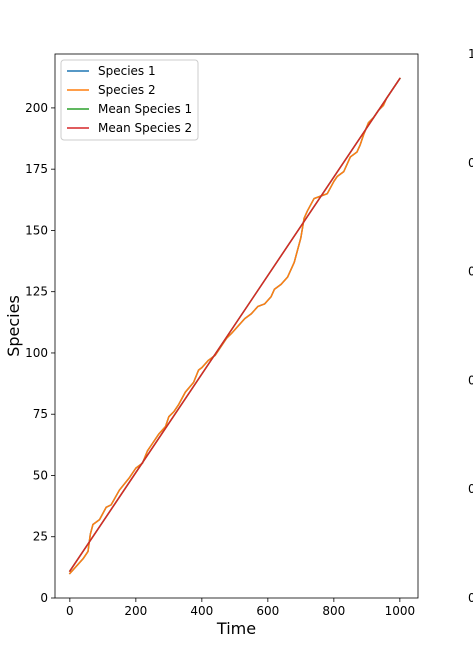 Image resolution: width=473 pixels, height=652 pixels. Describe the element at coordinates (40, 414) in the screenshot. I see `y-tick-label: 75` at that location.